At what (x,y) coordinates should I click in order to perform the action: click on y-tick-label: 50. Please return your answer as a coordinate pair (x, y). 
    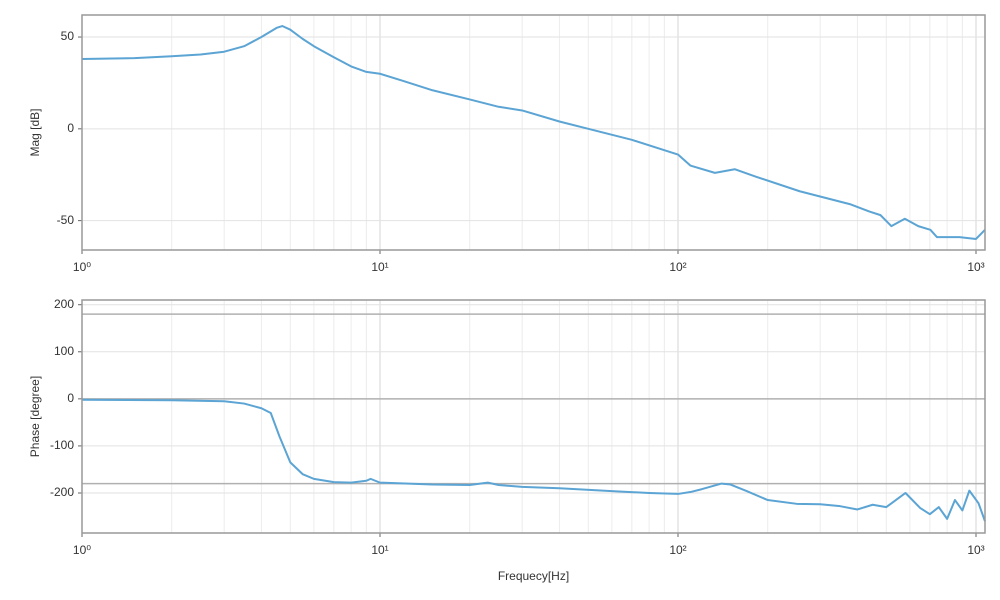
    Looking at the image, I should click on (68, 36).